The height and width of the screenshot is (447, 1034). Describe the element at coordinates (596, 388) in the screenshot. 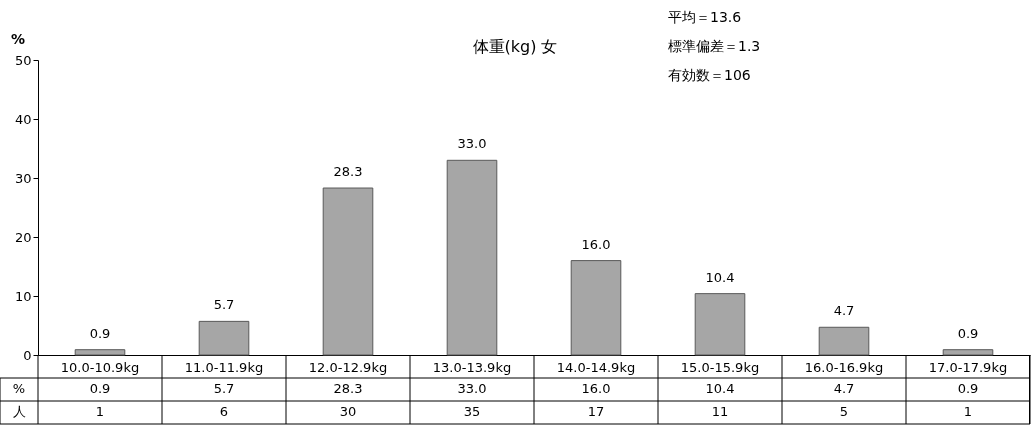

I see `text: 16.0` at that location.